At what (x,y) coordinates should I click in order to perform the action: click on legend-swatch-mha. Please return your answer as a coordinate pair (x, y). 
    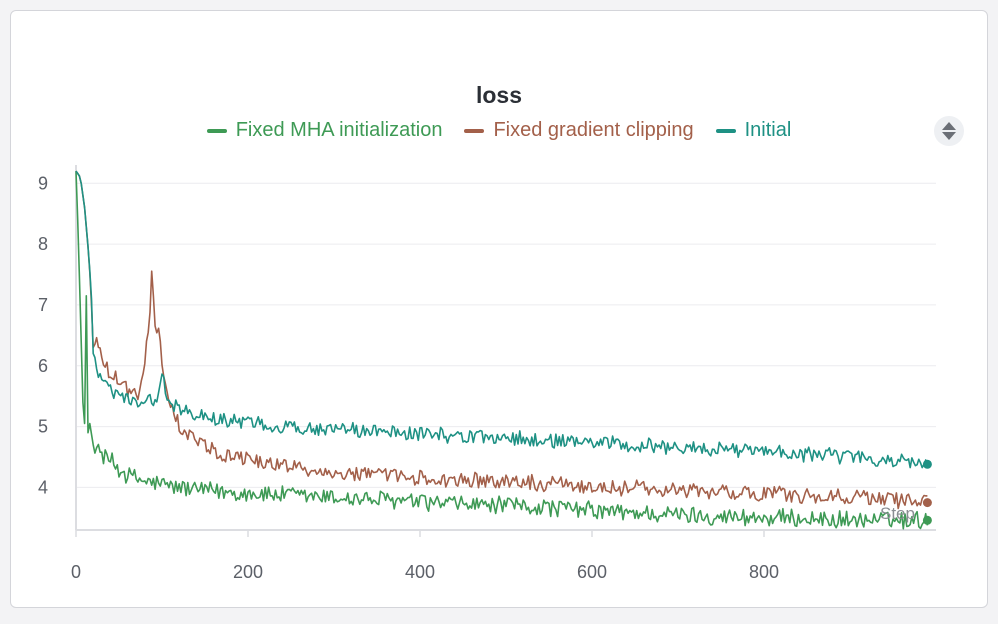
    Looking at the image, I should click on (216, 130).